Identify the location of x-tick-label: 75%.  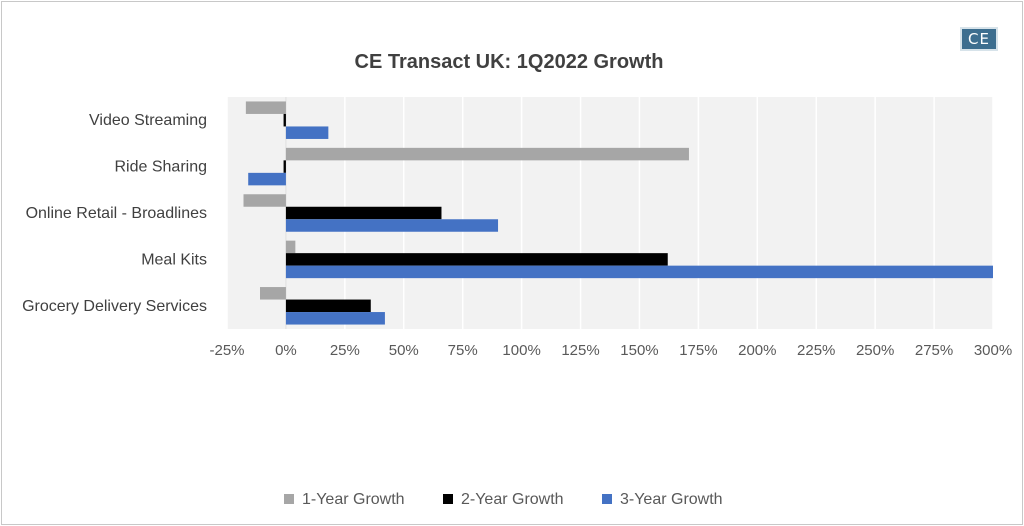
(463, 350).